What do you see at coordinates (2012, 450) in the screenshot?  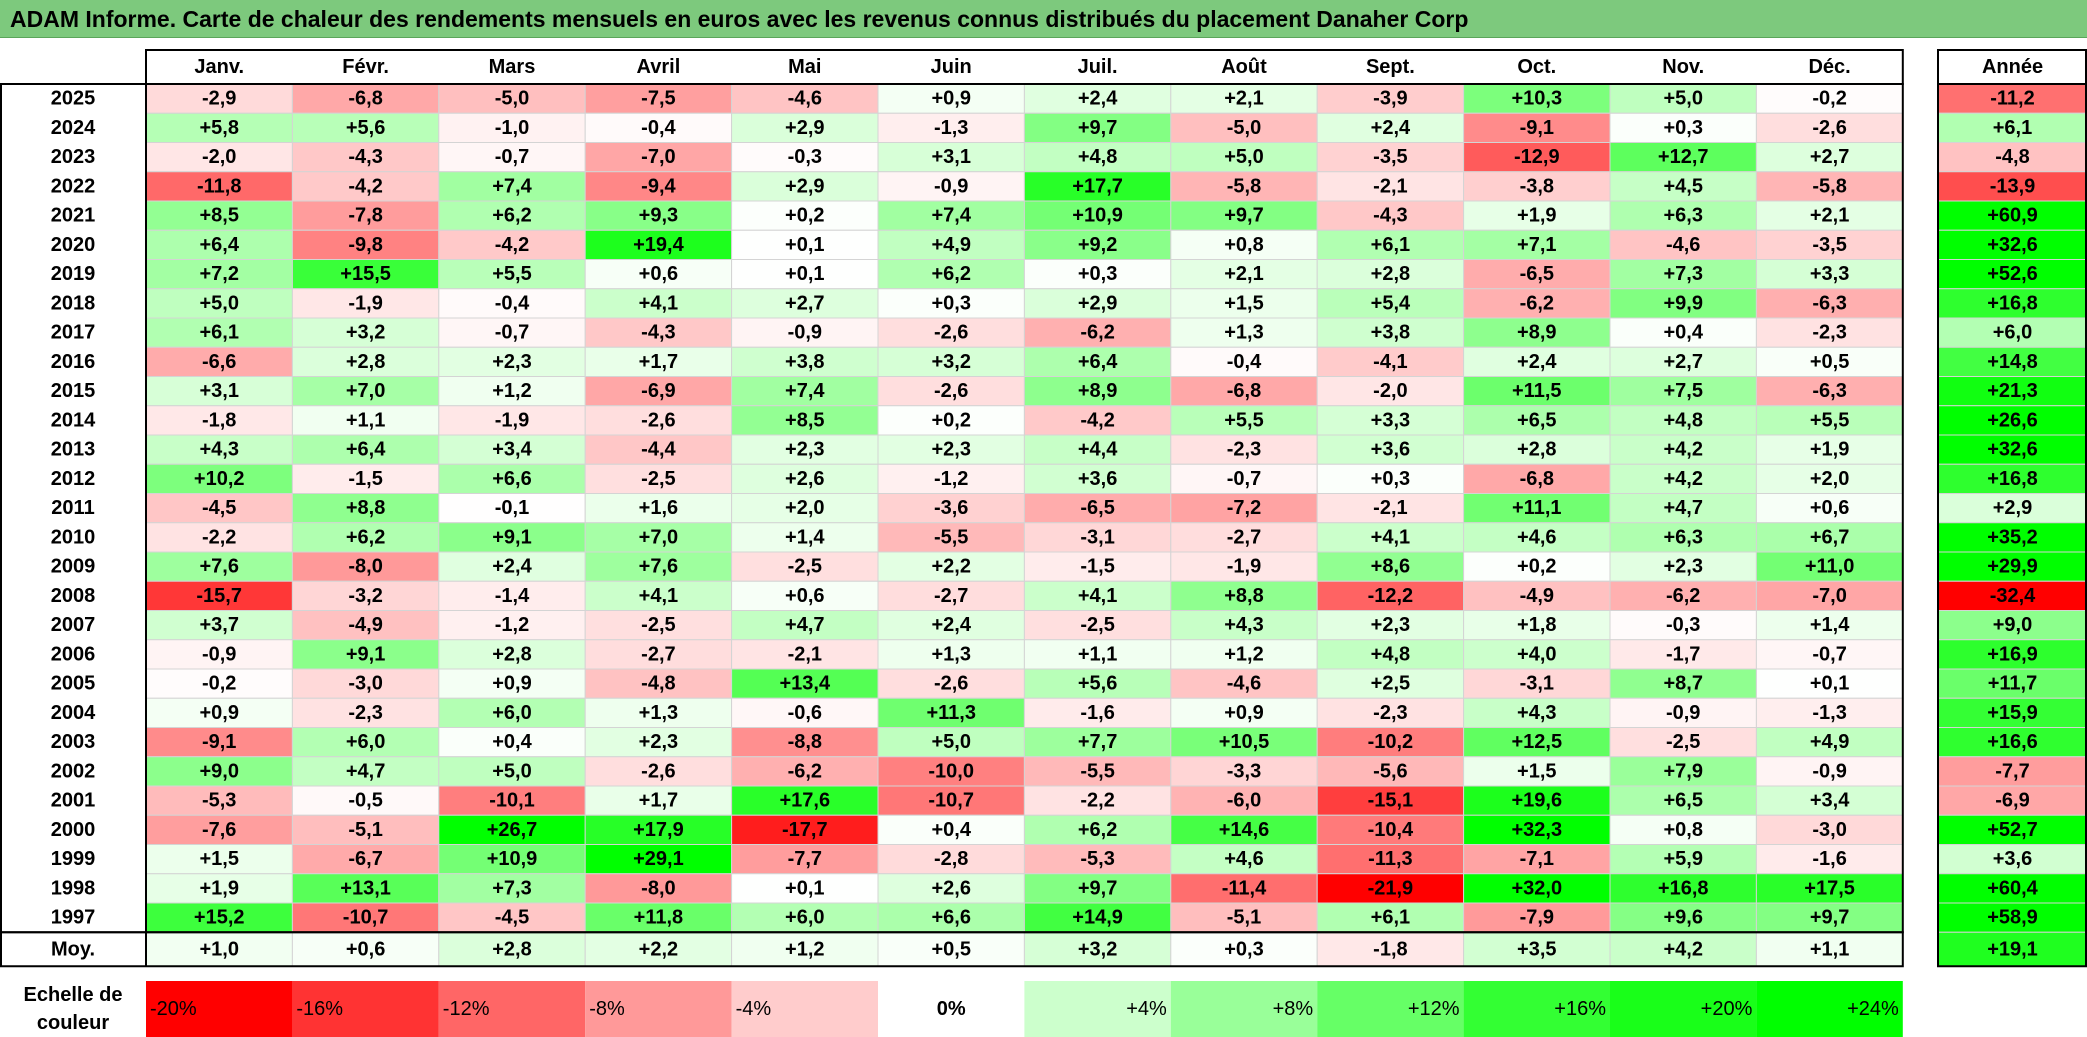 I see `annual-value: +32,6` at bounding box center [2012, 450].